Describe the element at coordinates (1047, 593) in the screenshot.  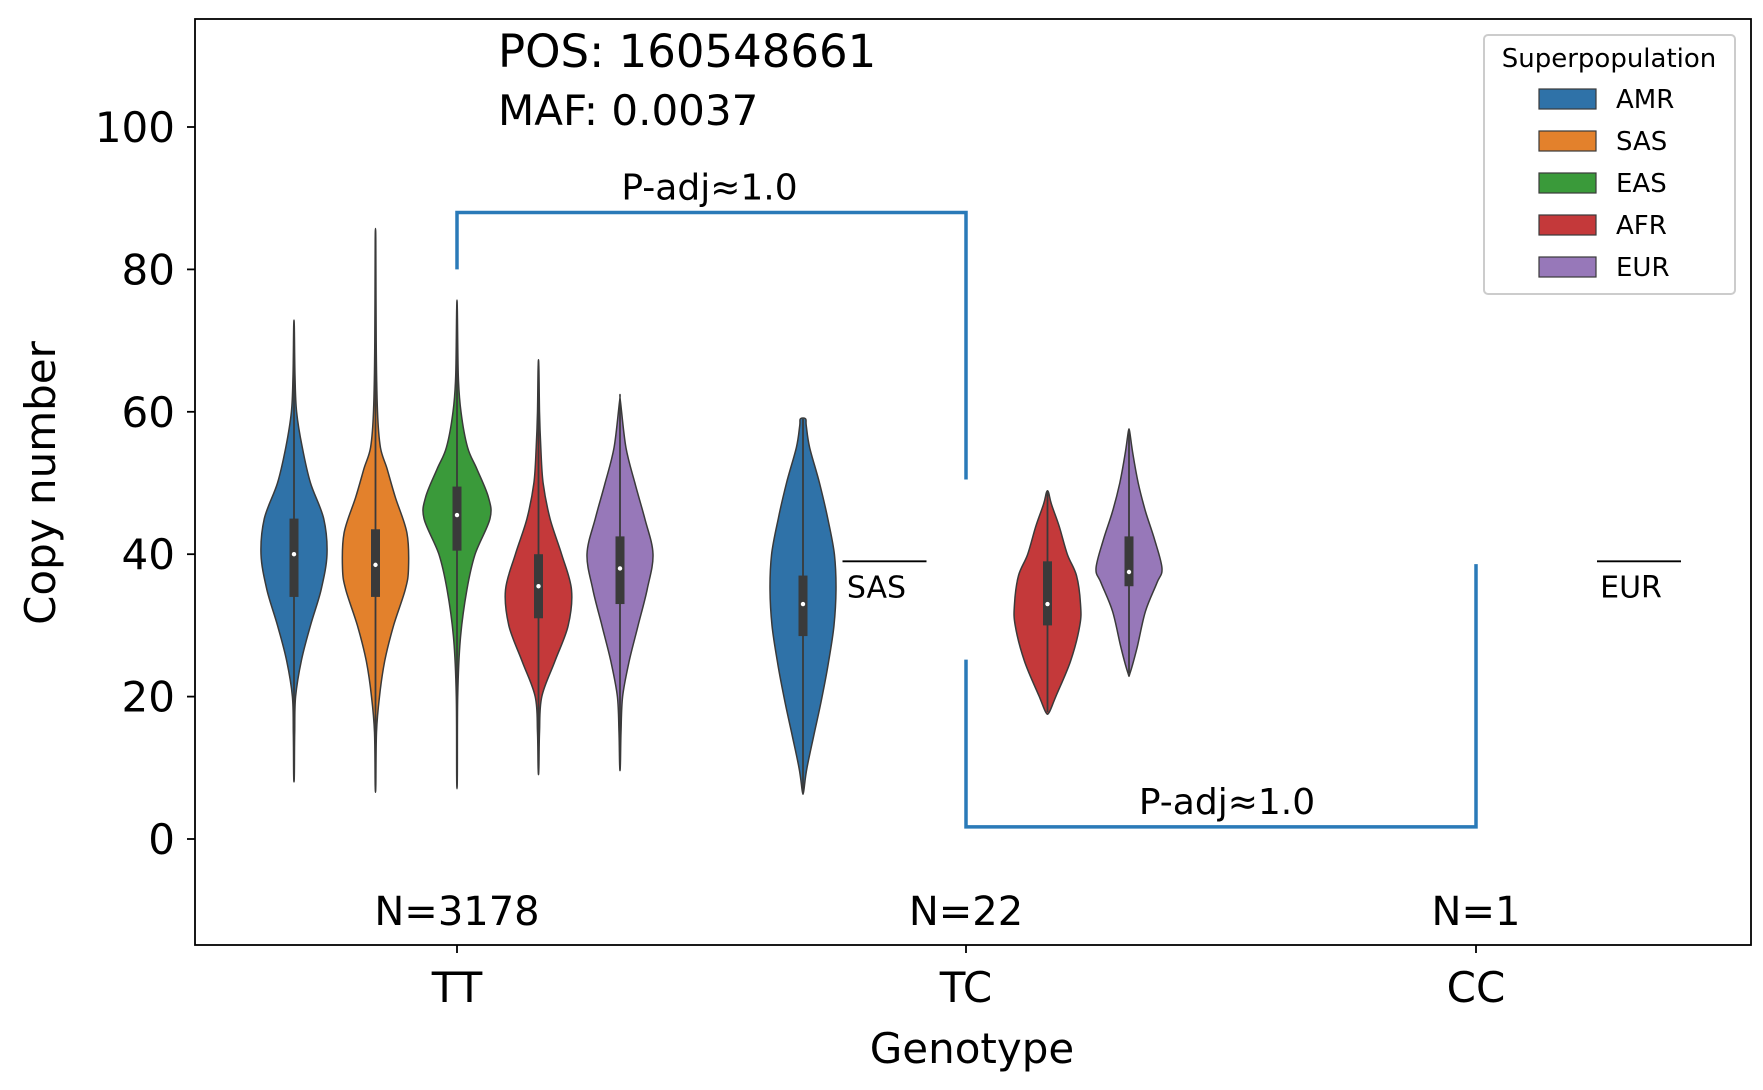
I see `violin-box-tc-afr` at that location.